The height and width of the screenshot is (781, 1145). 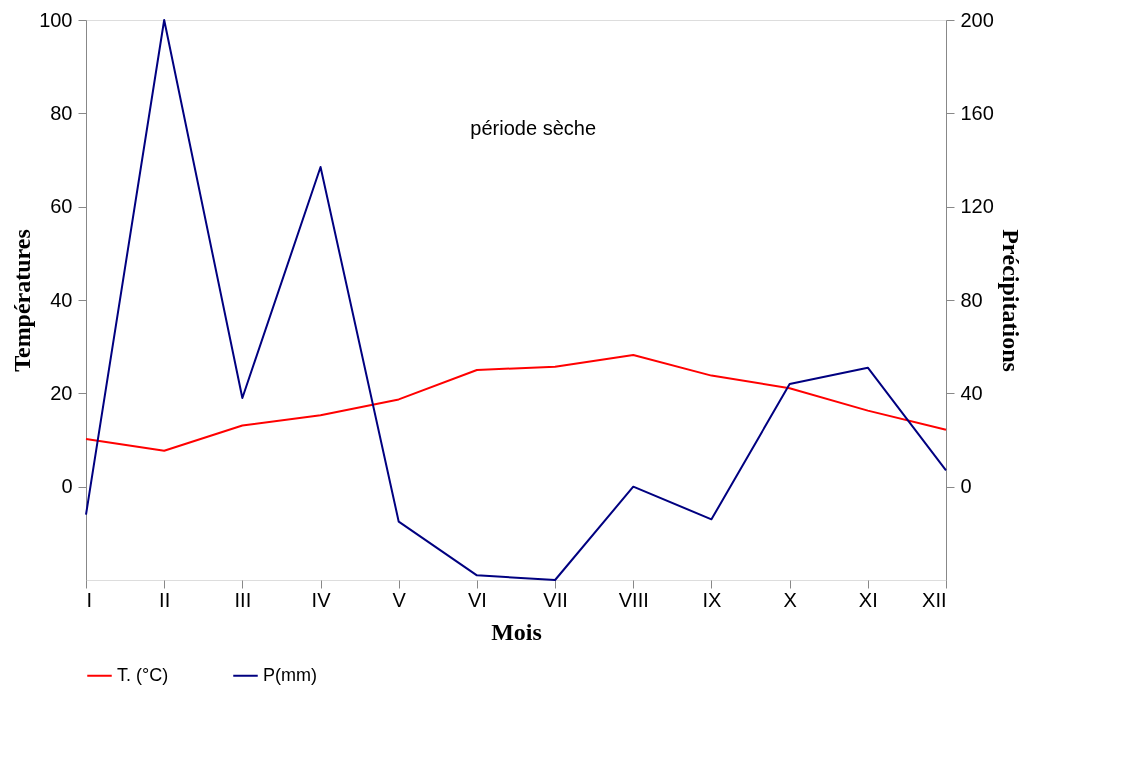 What do you see at coordinates (934, 599) in the screenshot?
I see `x-tick-label: XII` at bounding box center [934, 599].